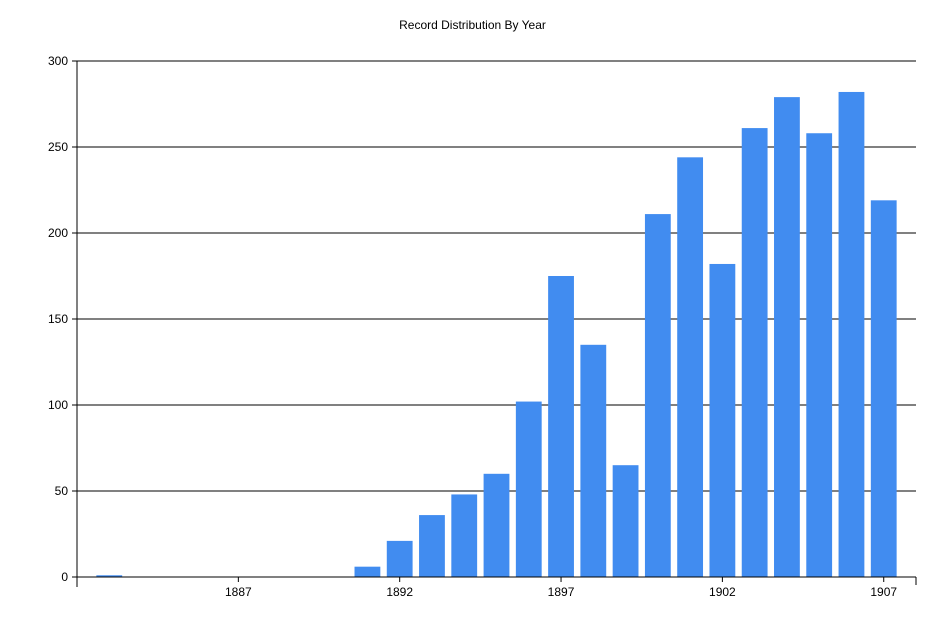  What do you see at coordinates (399, 592) in the screenshot?
I see `x-tick-label: 1892` at bounding box center [399, 592].